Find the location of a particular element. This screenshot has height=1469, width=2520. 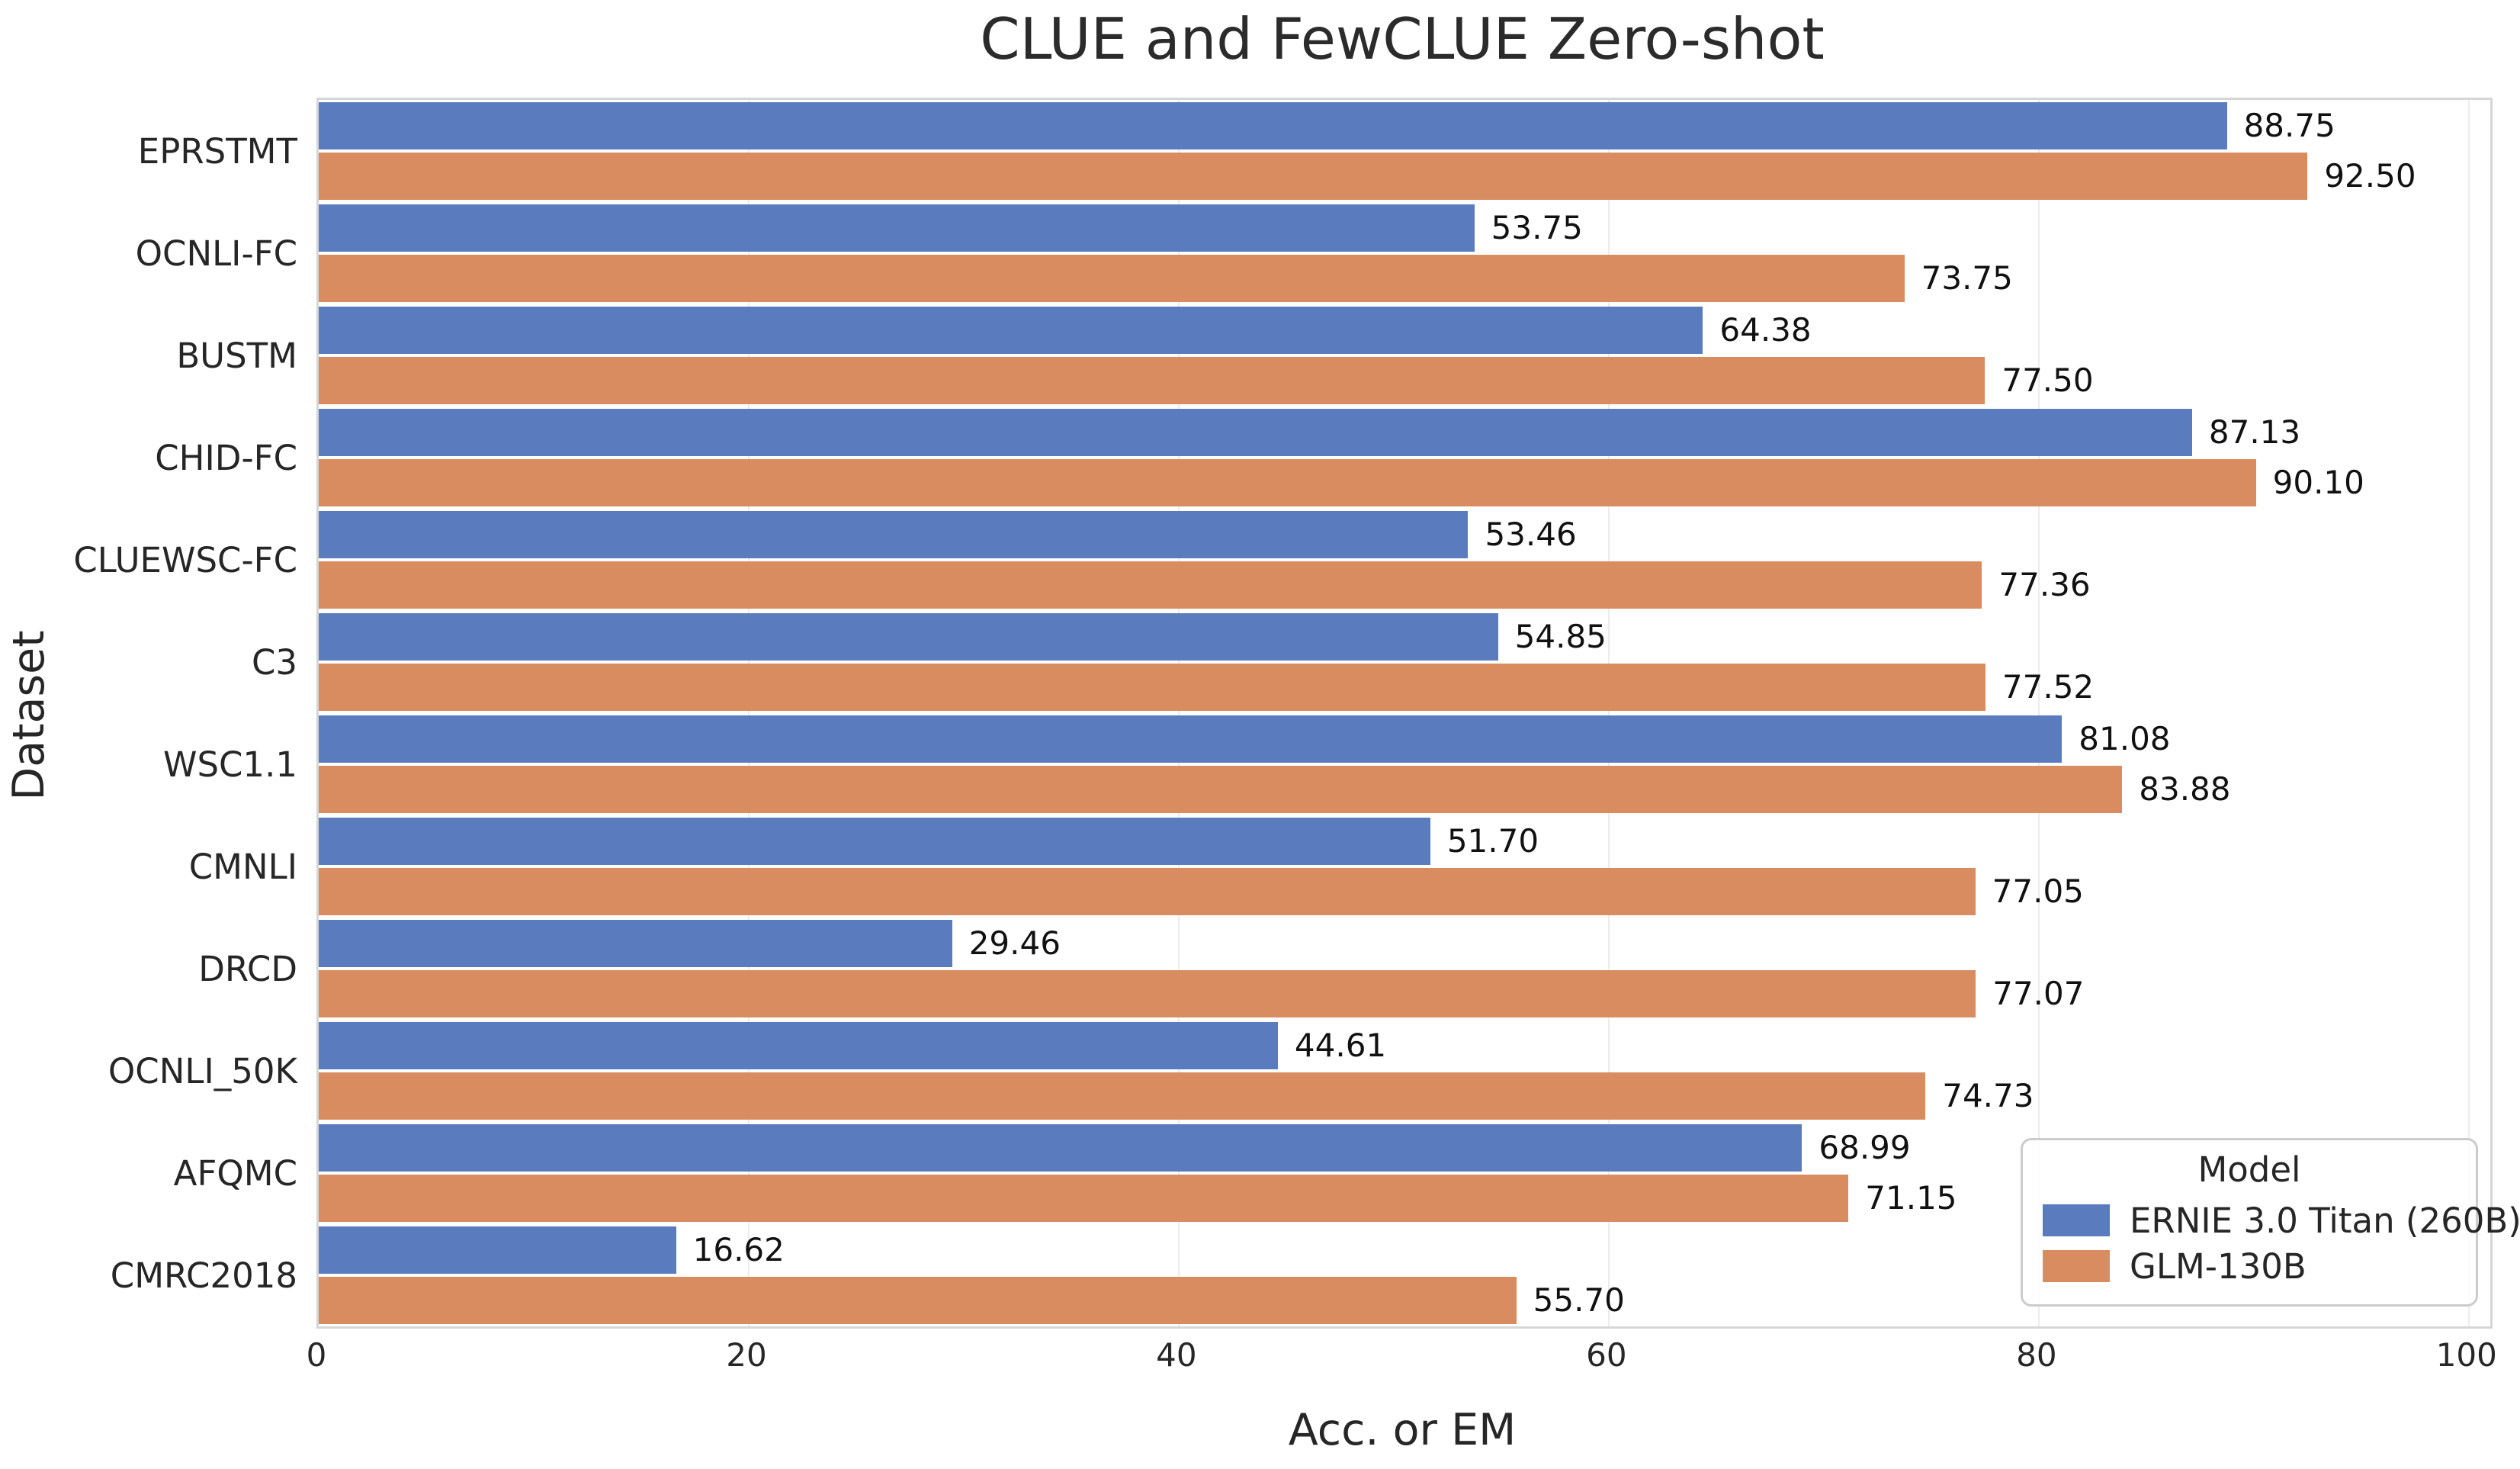

chart-title: CLUE and FewCLUE Zero-shot is located at coordinates (1402, 38).